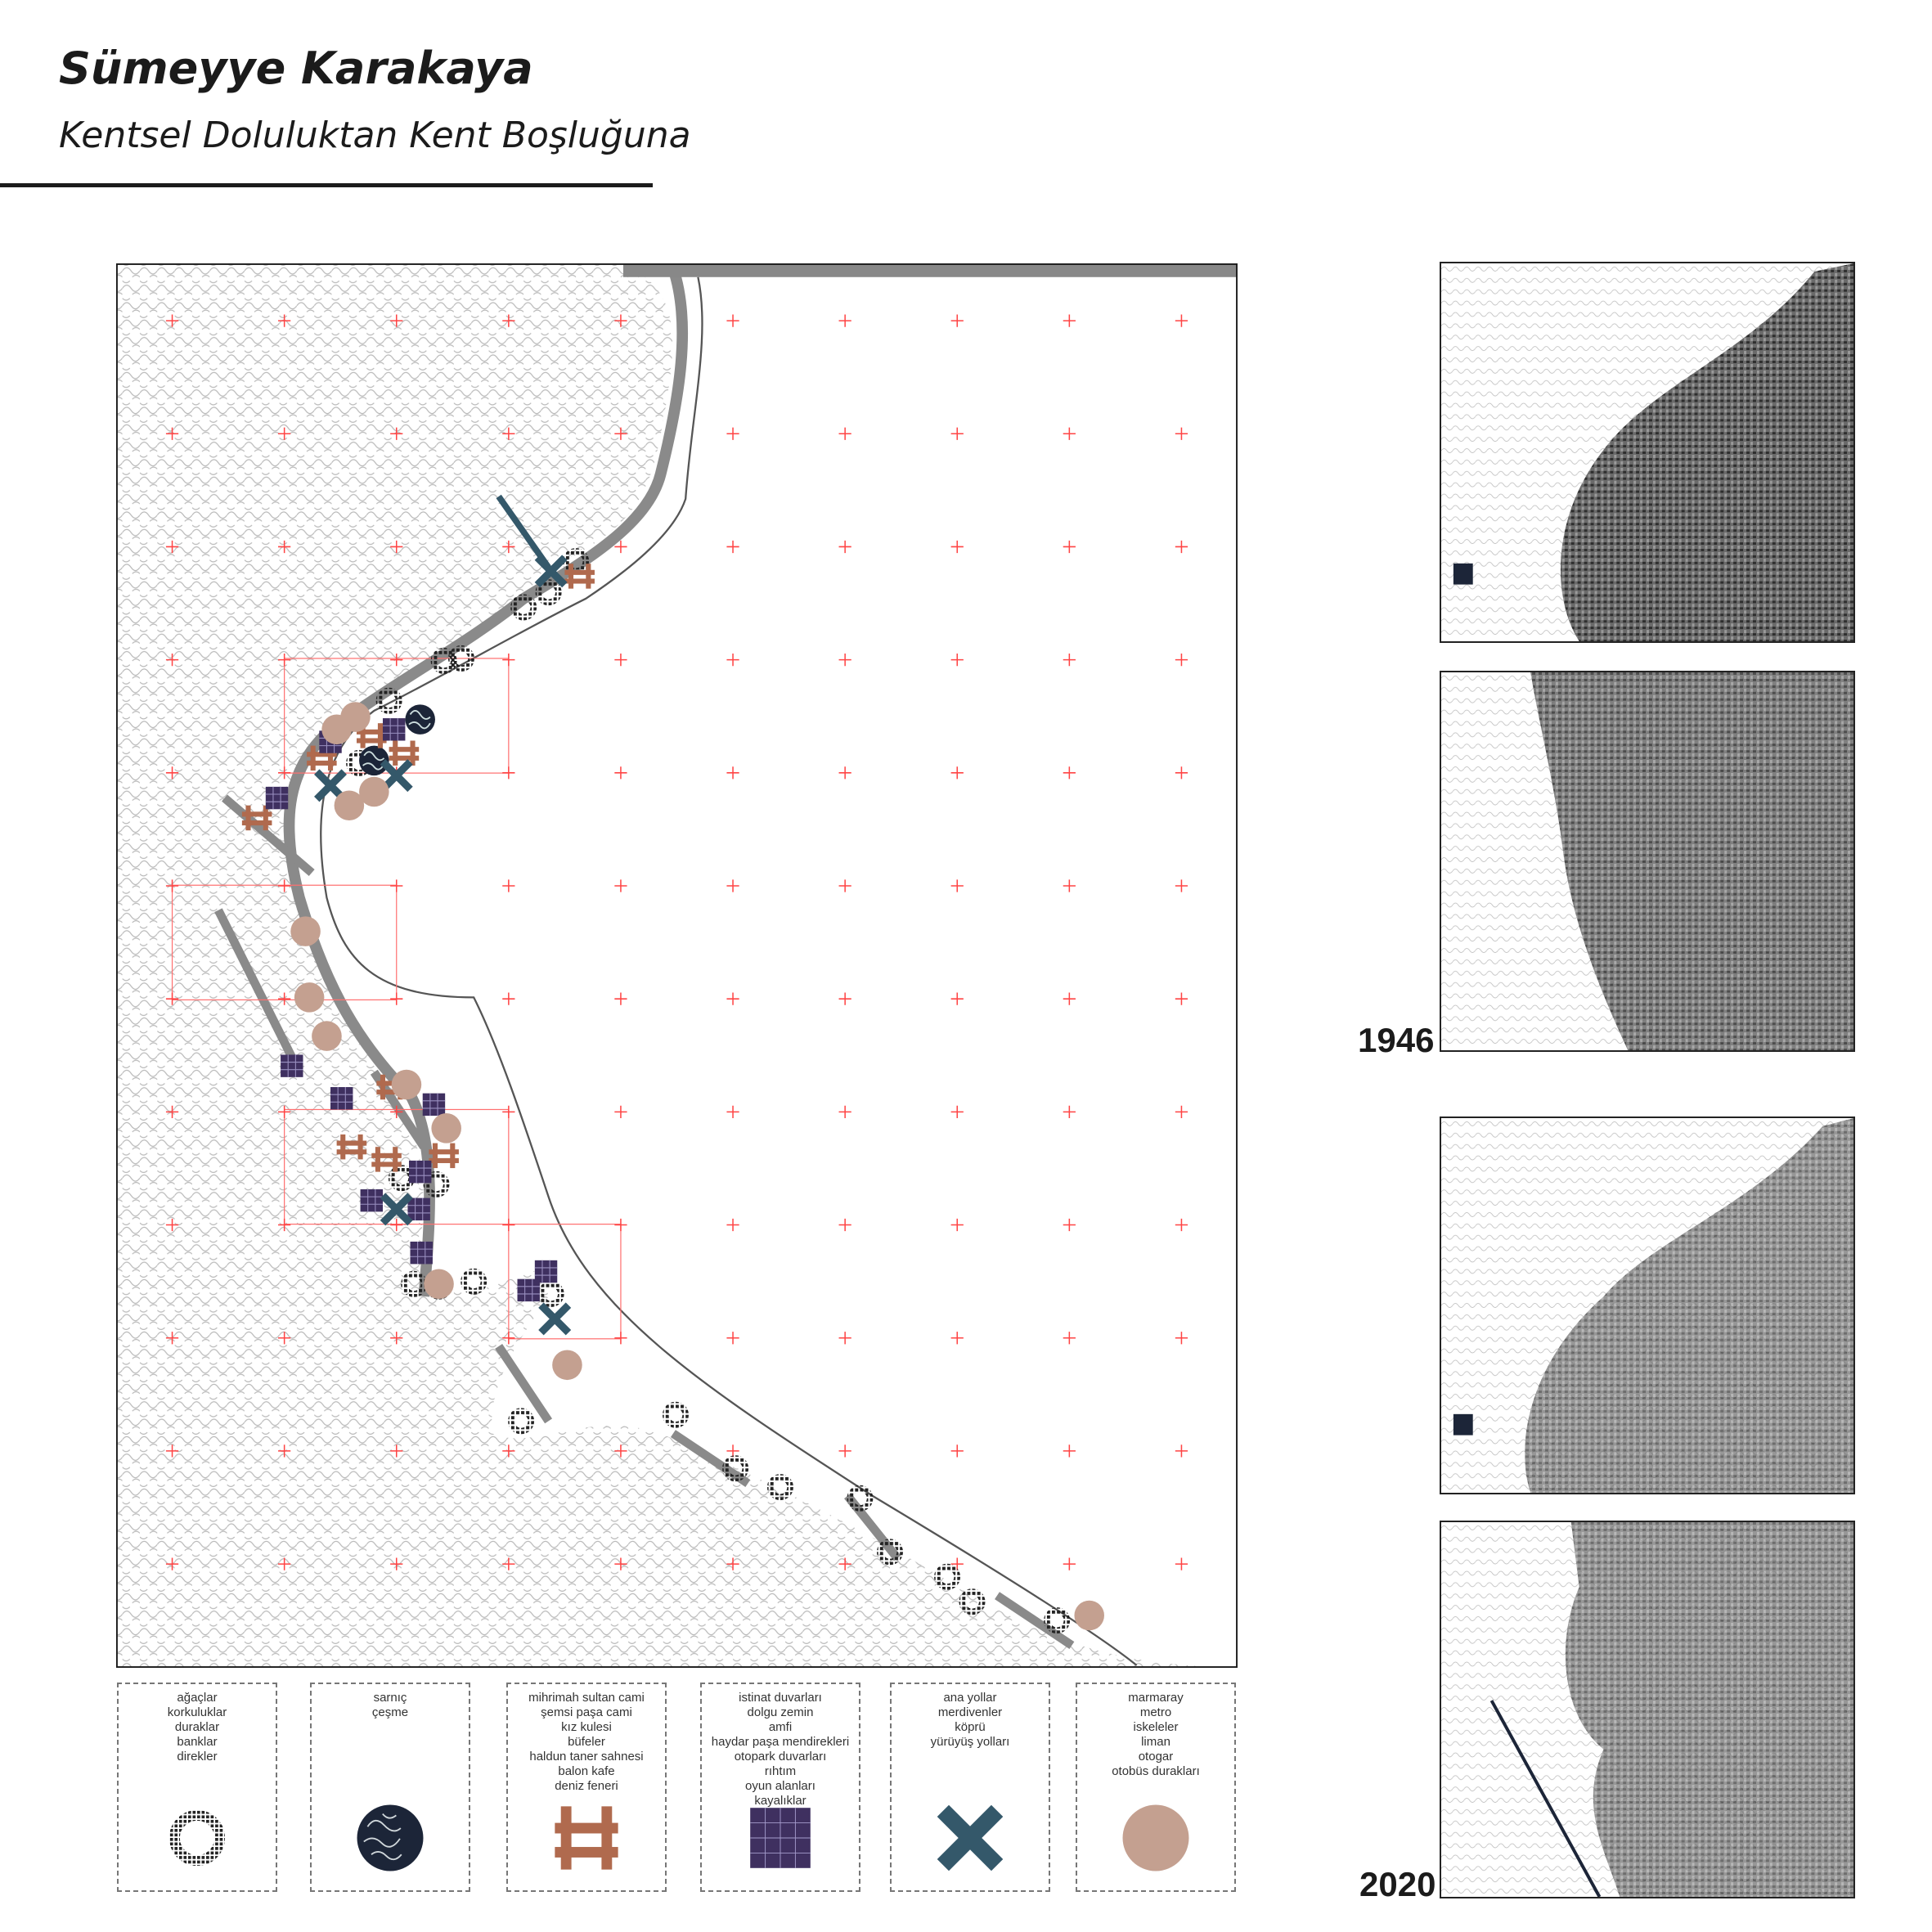  I want to click on satellite-photo-2020-a, so click(1648, 1306).